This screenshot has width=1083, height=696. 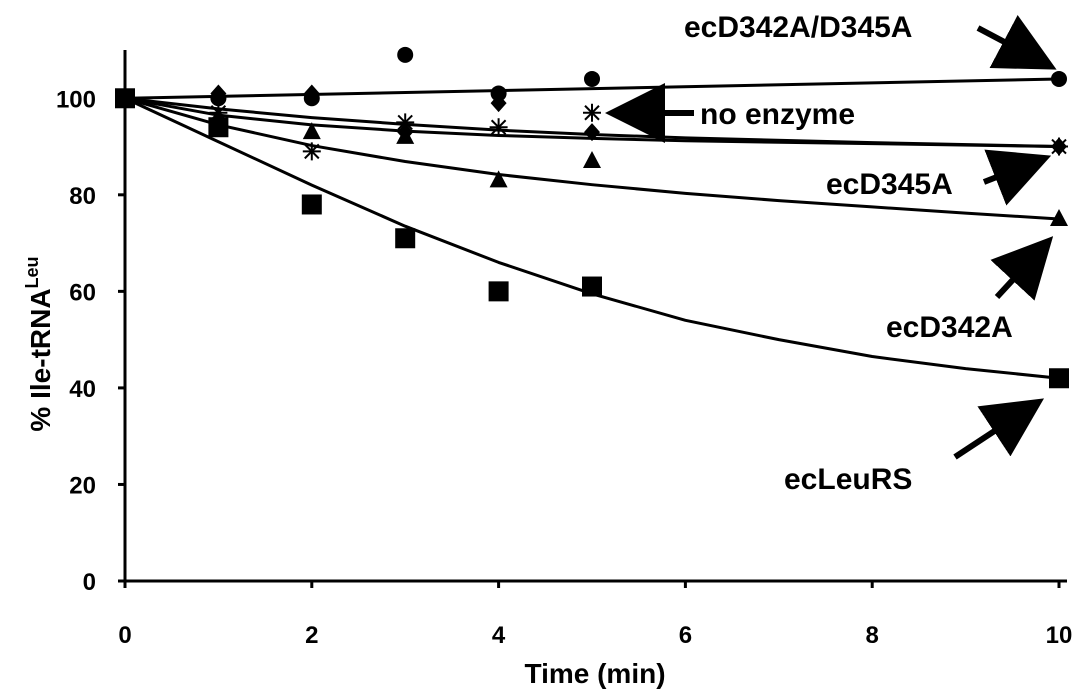 I want to click on y-tick-label: 0, so click(x=89, y=582).